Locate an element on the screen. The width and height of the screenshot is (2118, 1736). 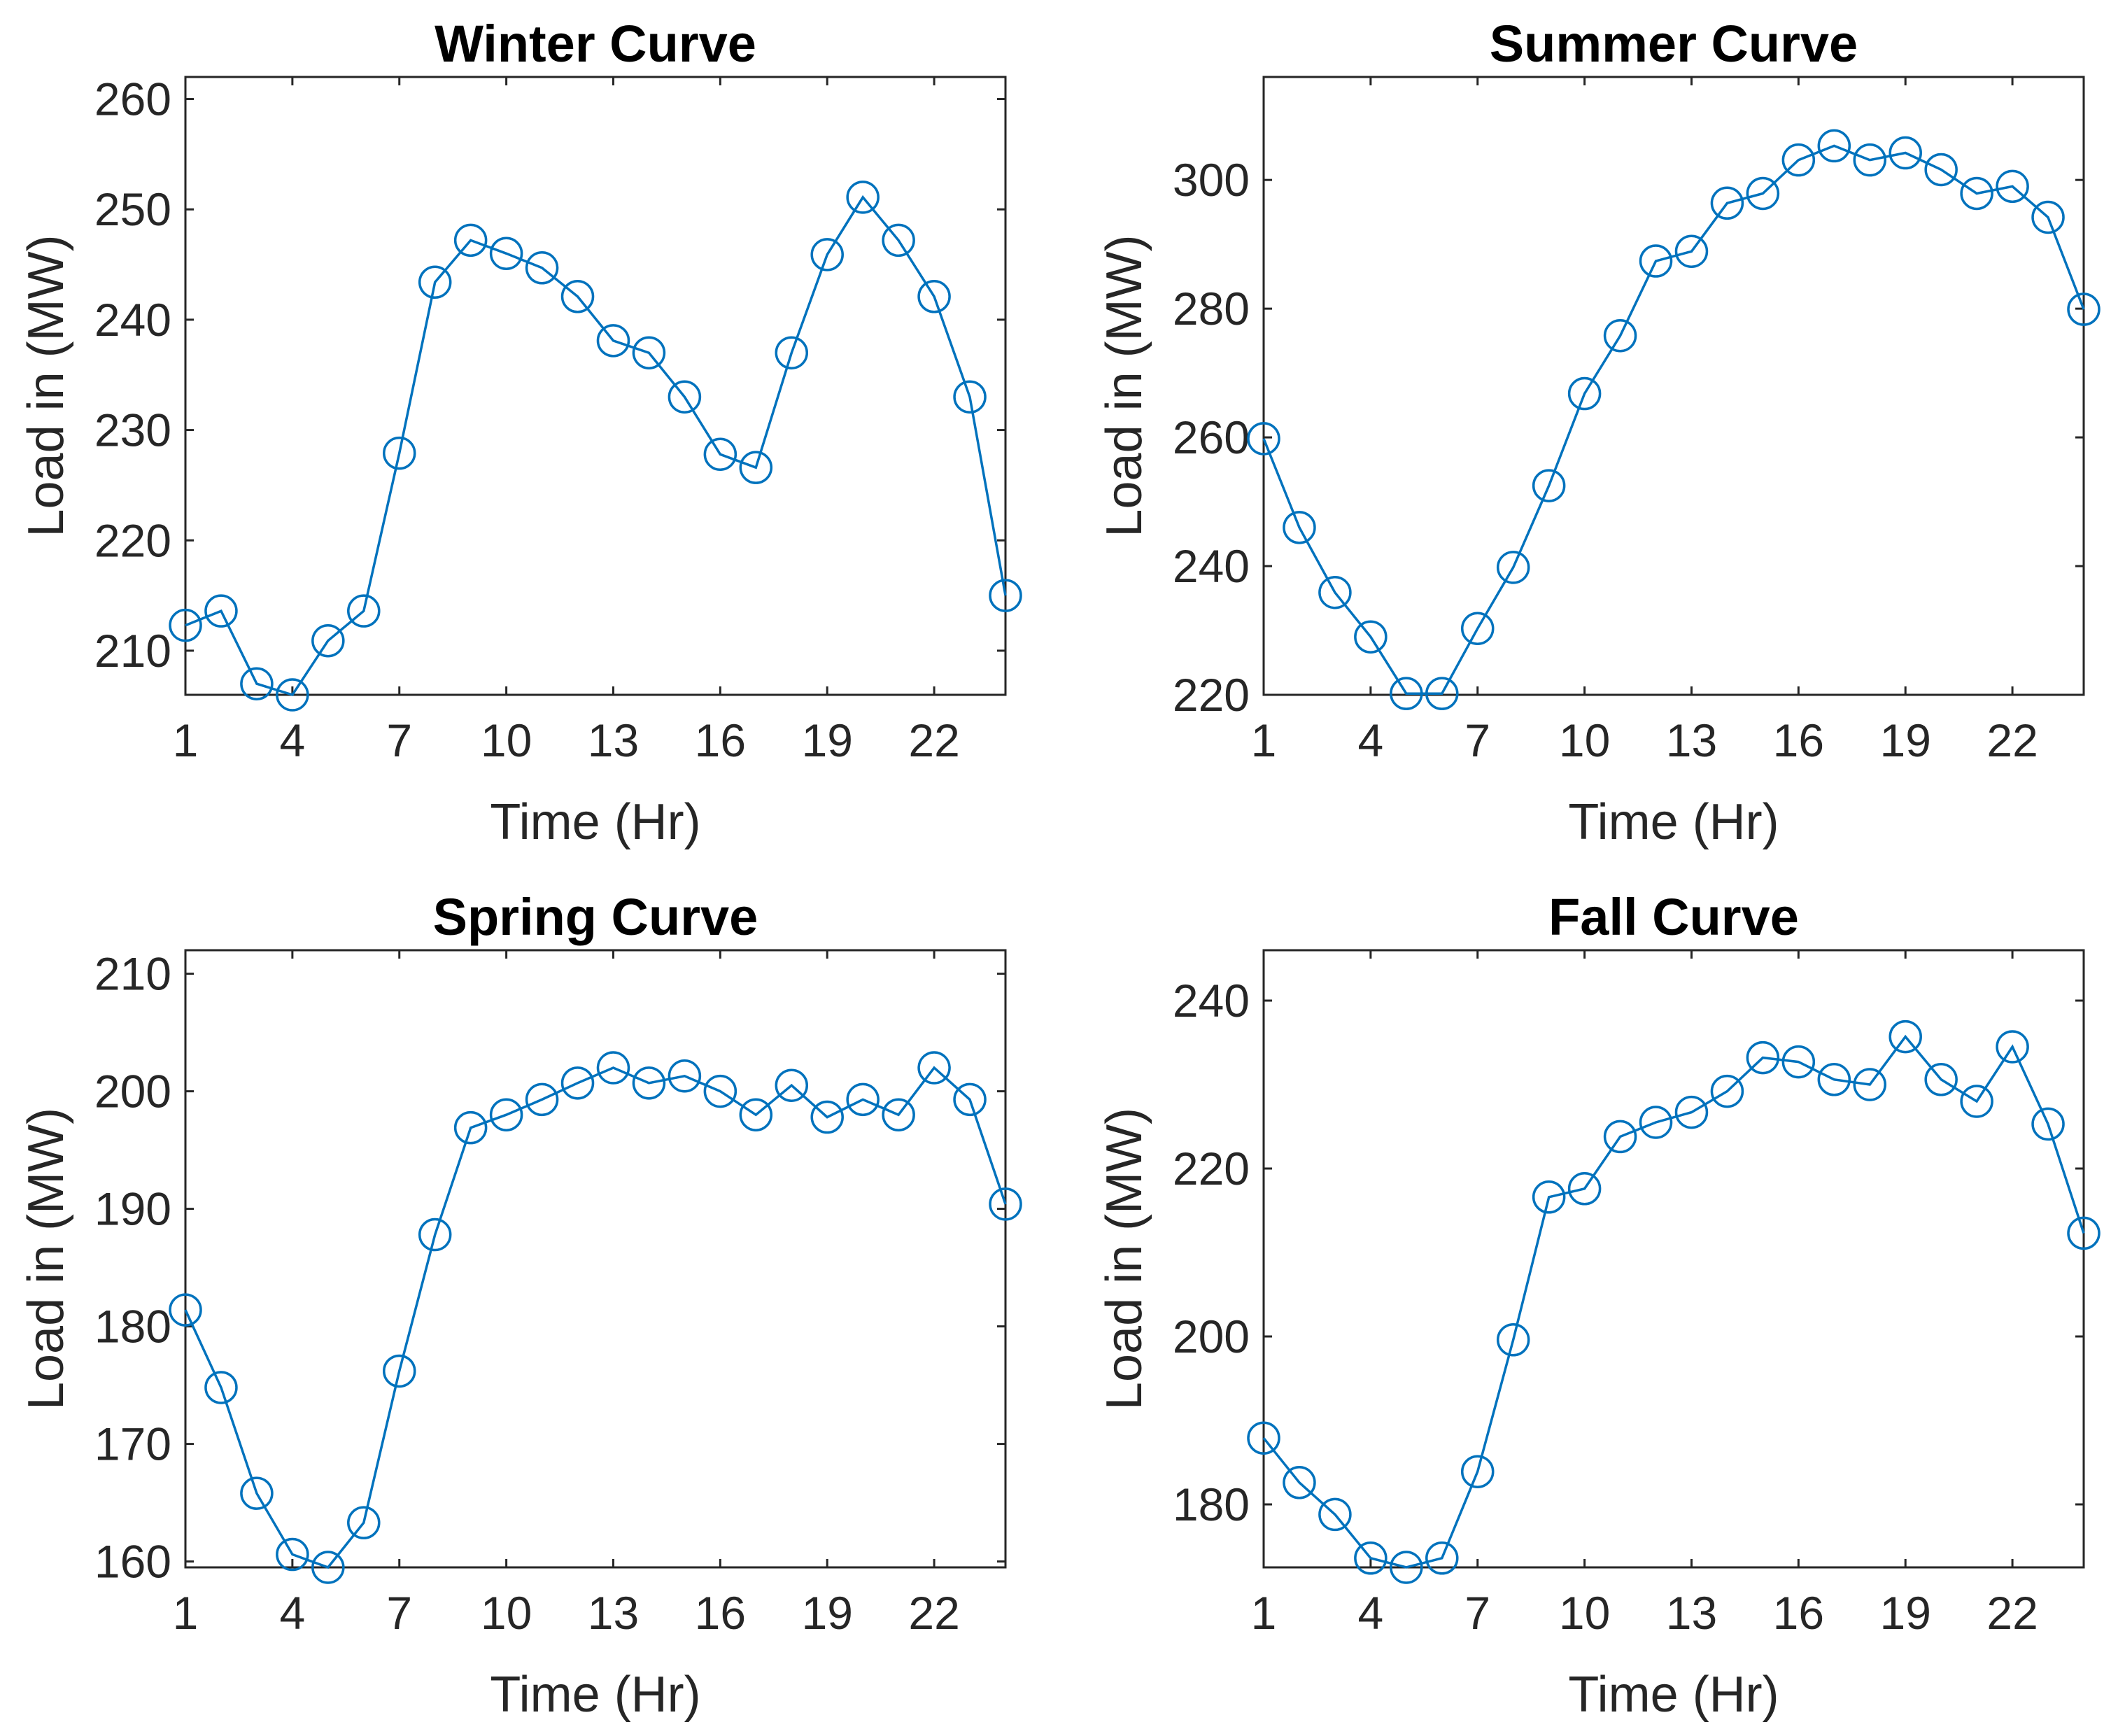
winter-x-tick-label: 13 is located at coordinates (613, 740).